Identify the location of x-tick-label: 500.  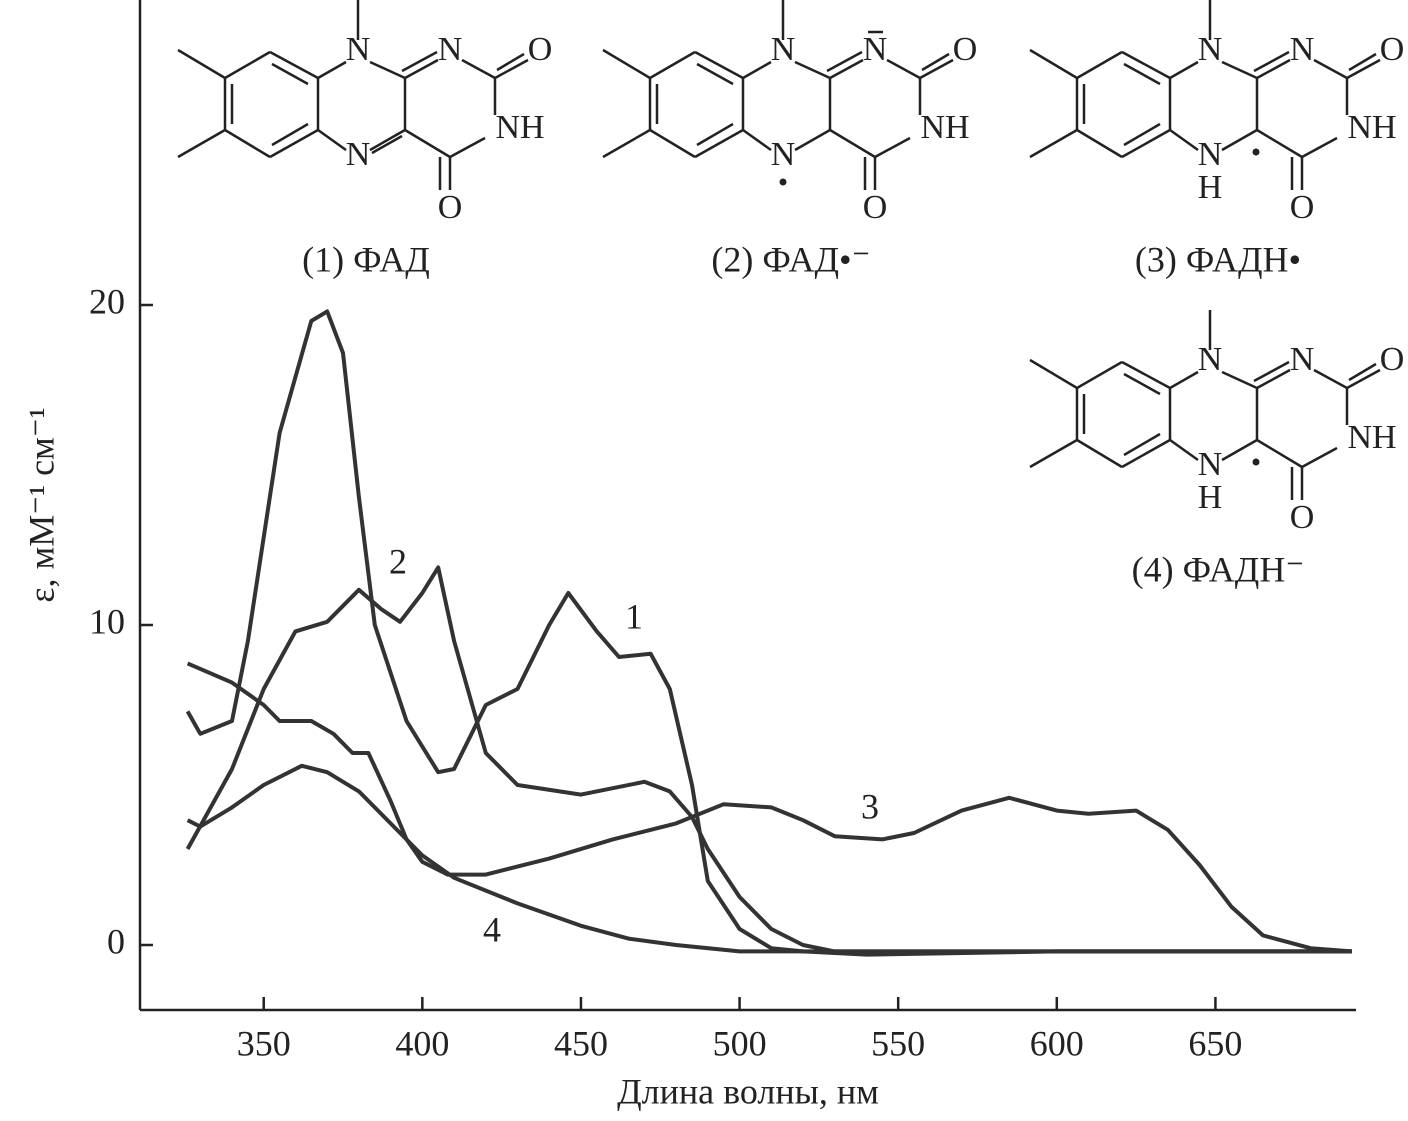
(740, 1043).